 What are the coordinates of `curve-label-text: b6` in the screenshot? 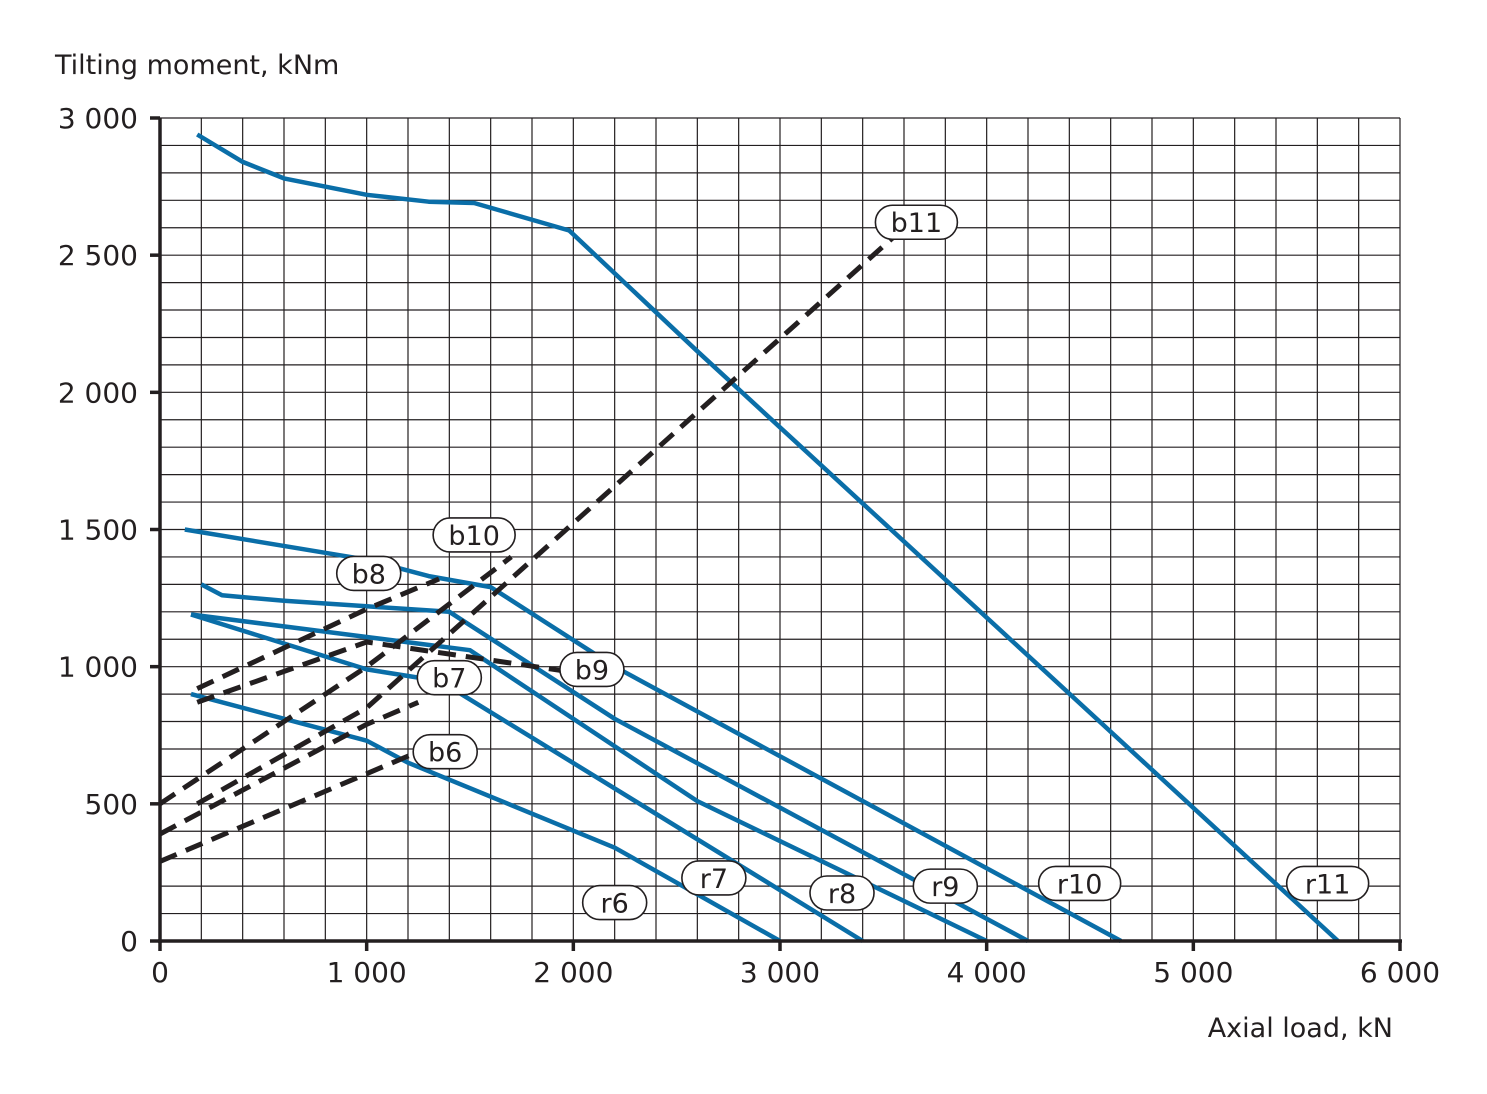 It's located at (445, 753).